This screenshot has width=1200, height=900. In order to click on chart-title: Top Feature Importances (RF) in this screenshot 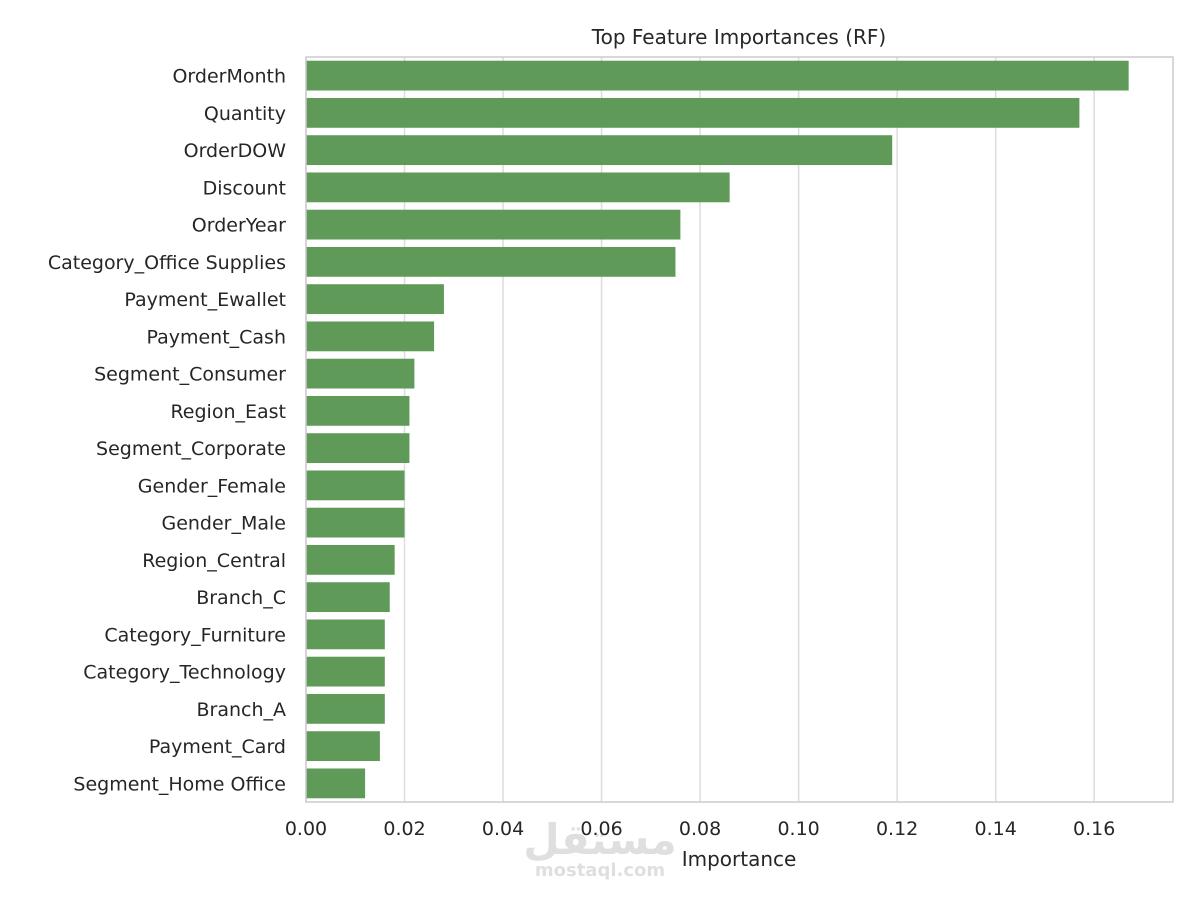, I will do `click(738, 37)`.